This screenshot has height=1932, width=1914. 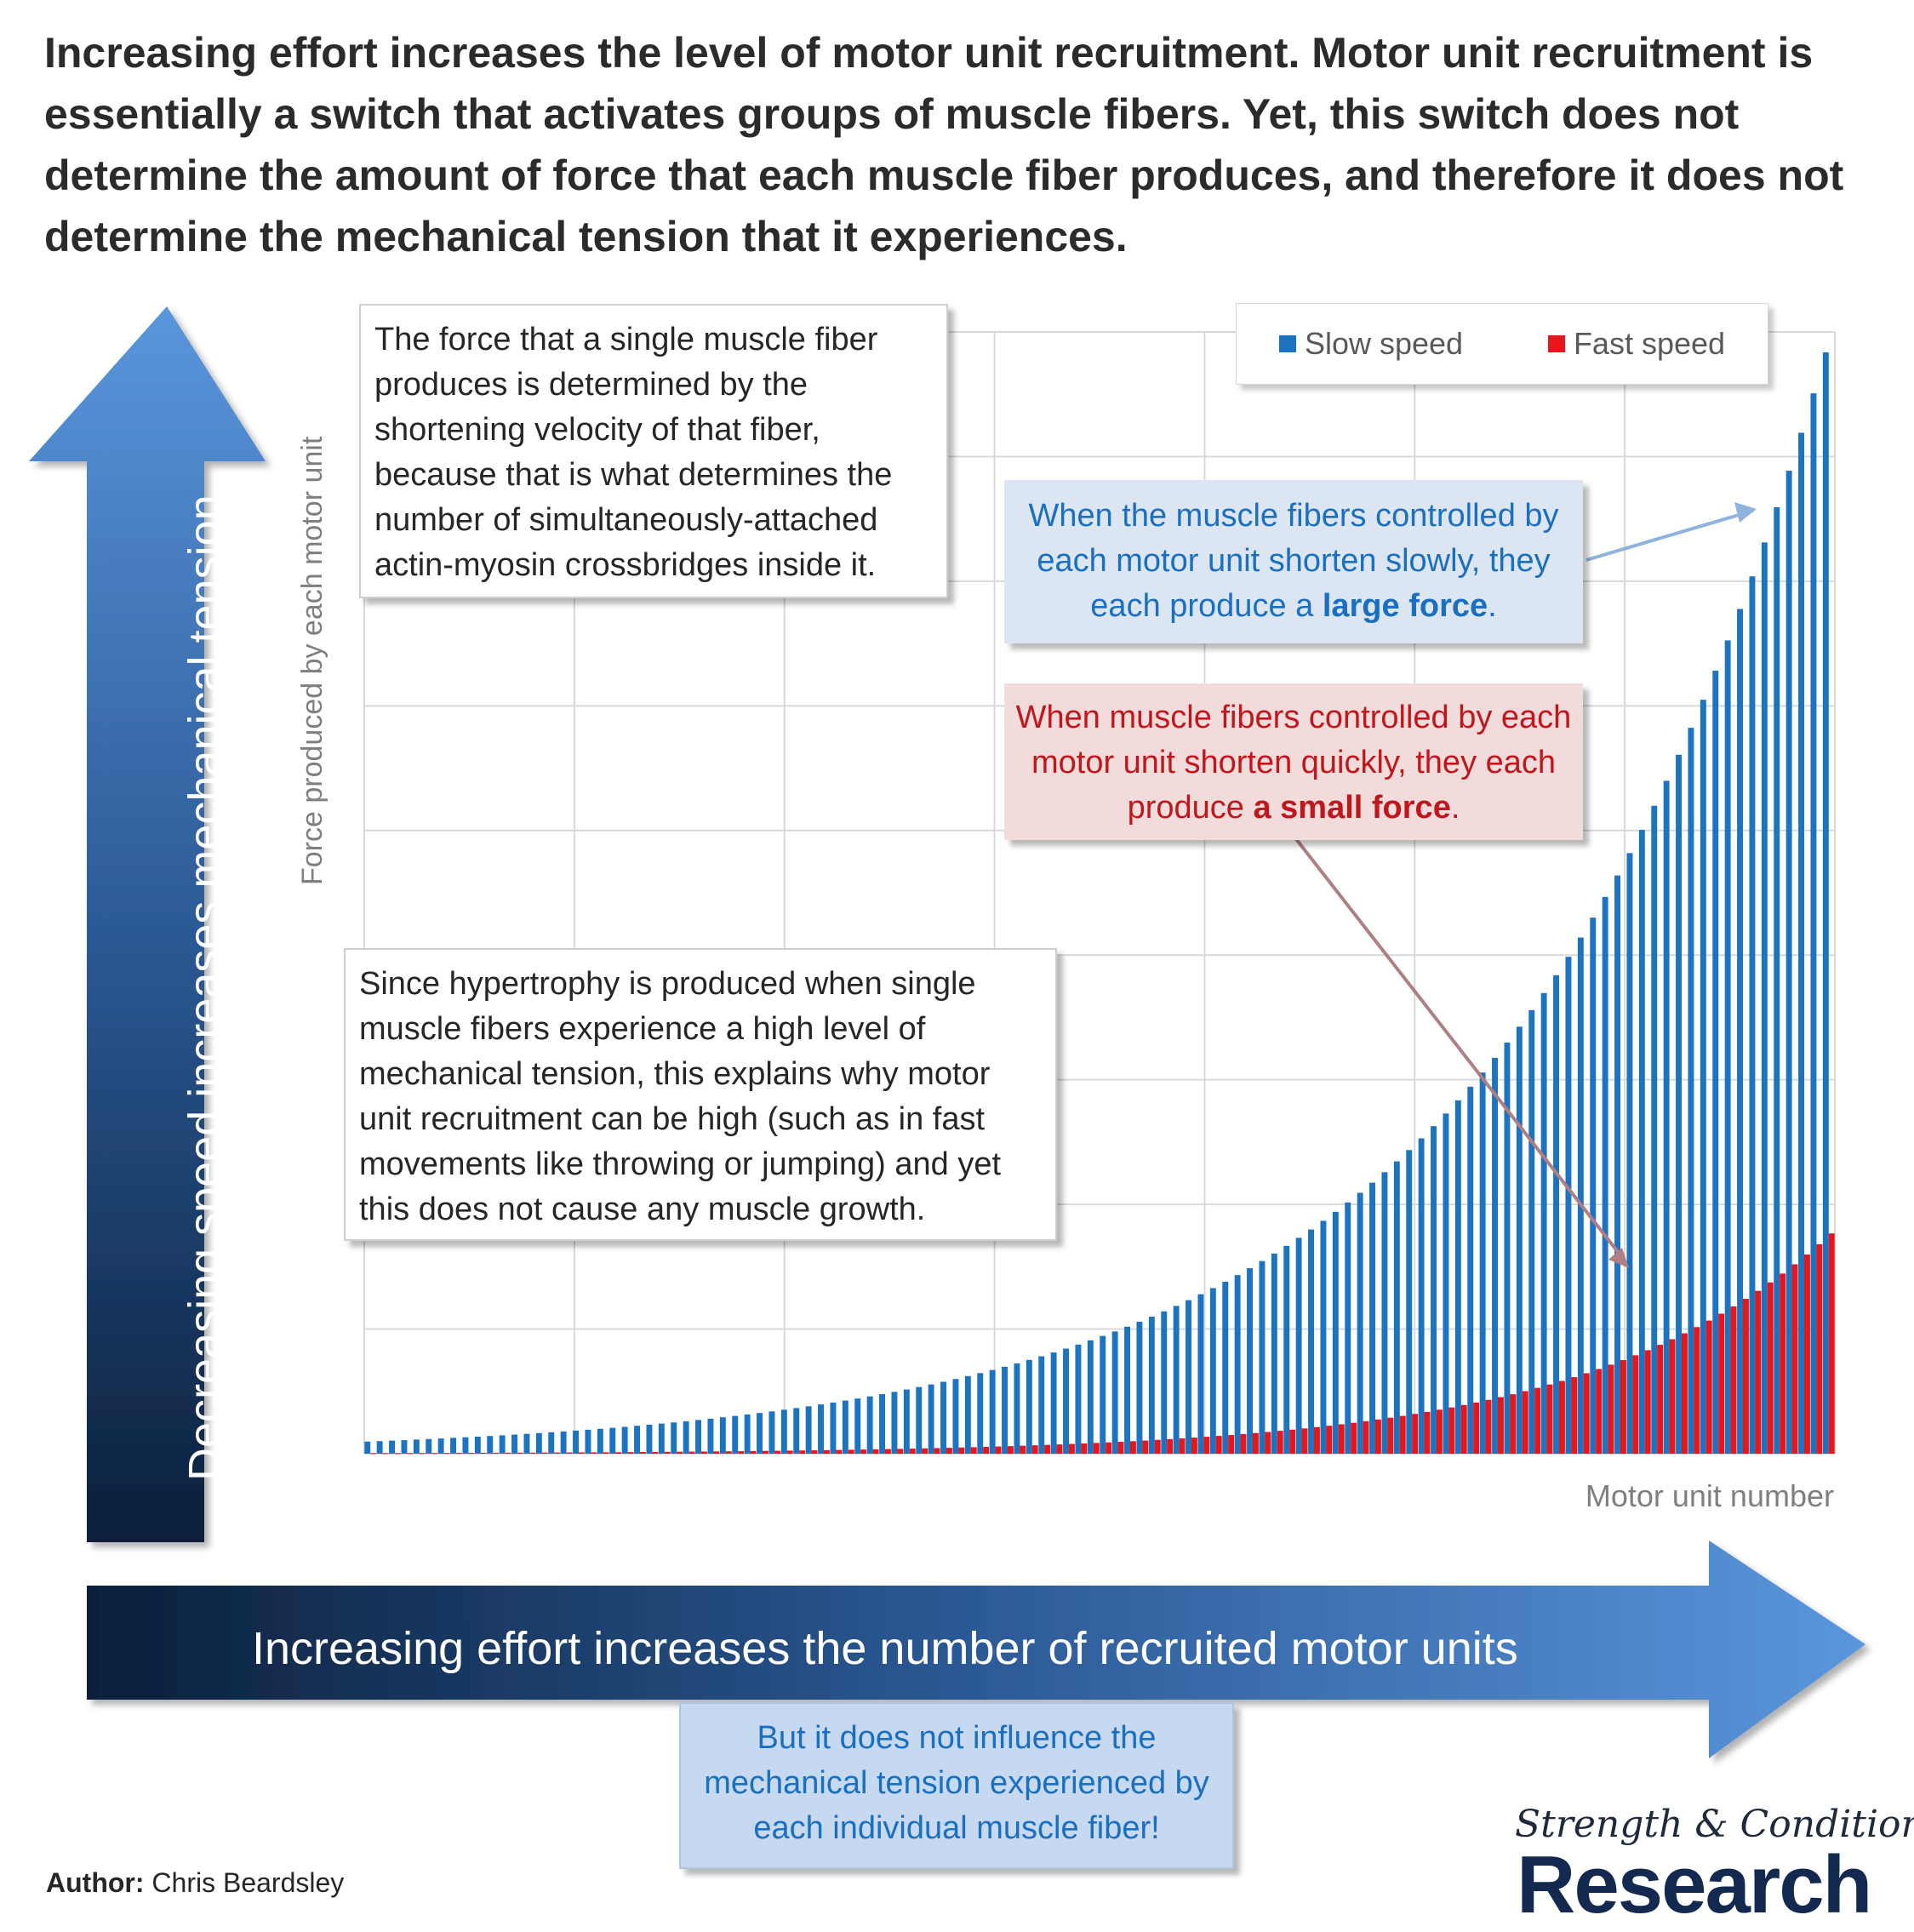 What do you see at coordinates (1745, 512) in the screenshot?
I see `slow-callout-pointer-head` at bounding box center [1745, 512].